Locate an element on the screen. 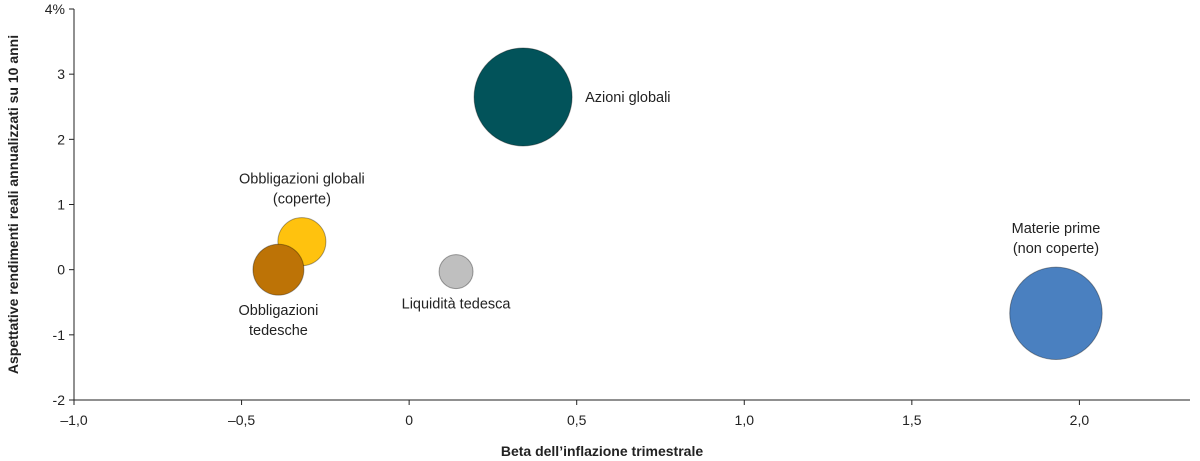  y-tick-label: 1 is located at coordinates (61, 205).